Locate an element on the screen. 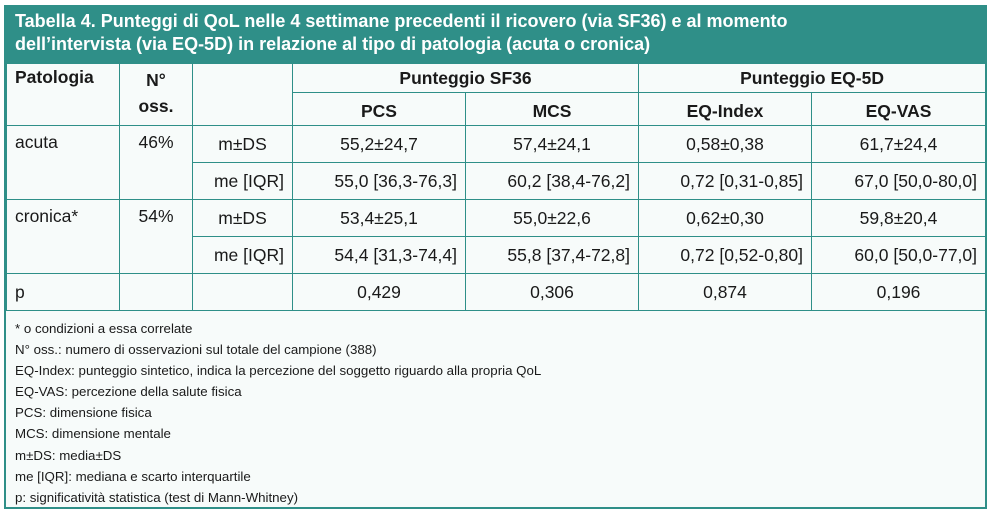  cell-pcs: 0,429 is located at coordinates (379, 292).